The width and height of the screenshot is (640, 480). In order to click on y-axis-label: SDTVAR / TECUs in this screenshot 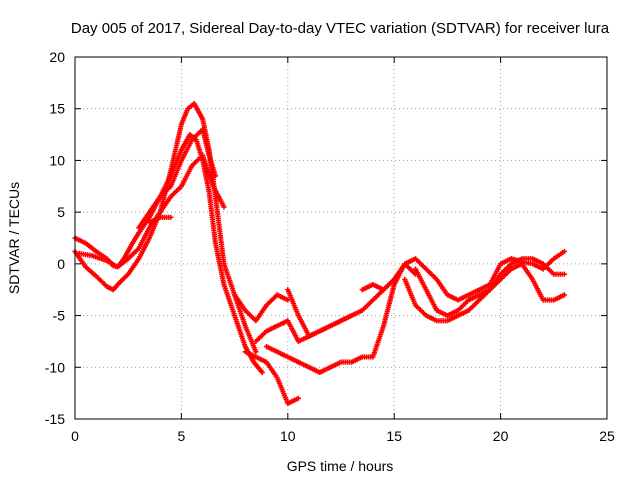, I will do `click(14, 238)`.